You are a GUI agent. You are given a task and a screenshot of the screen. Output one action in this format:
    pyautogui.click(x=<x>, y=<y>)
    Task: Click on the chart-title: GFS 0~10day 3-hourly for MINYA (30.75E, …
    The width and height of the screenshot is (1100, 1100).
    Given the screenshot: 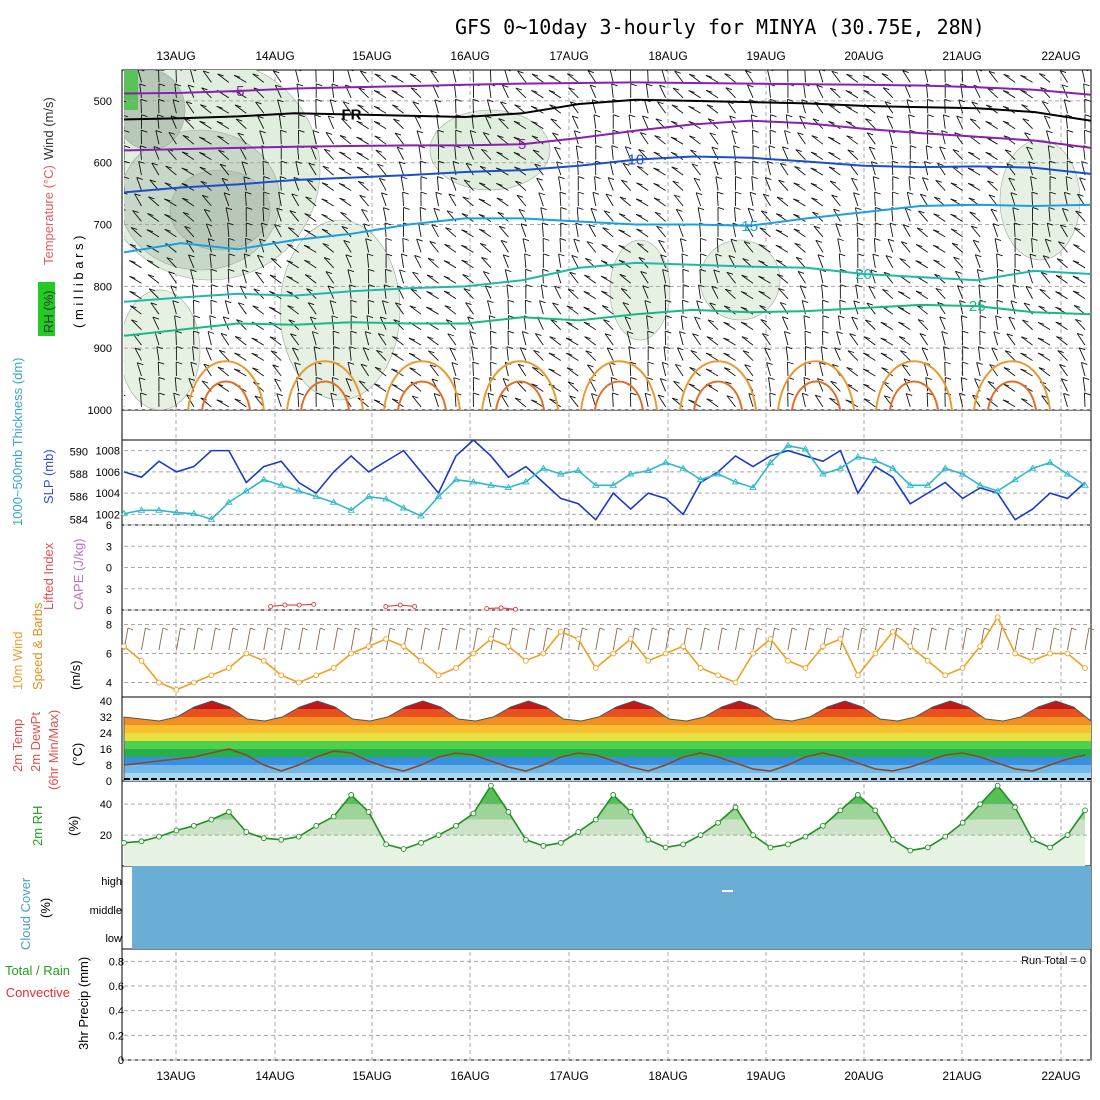 What is the action you would take?
    pyautogui.click(x=720, y=27)
    